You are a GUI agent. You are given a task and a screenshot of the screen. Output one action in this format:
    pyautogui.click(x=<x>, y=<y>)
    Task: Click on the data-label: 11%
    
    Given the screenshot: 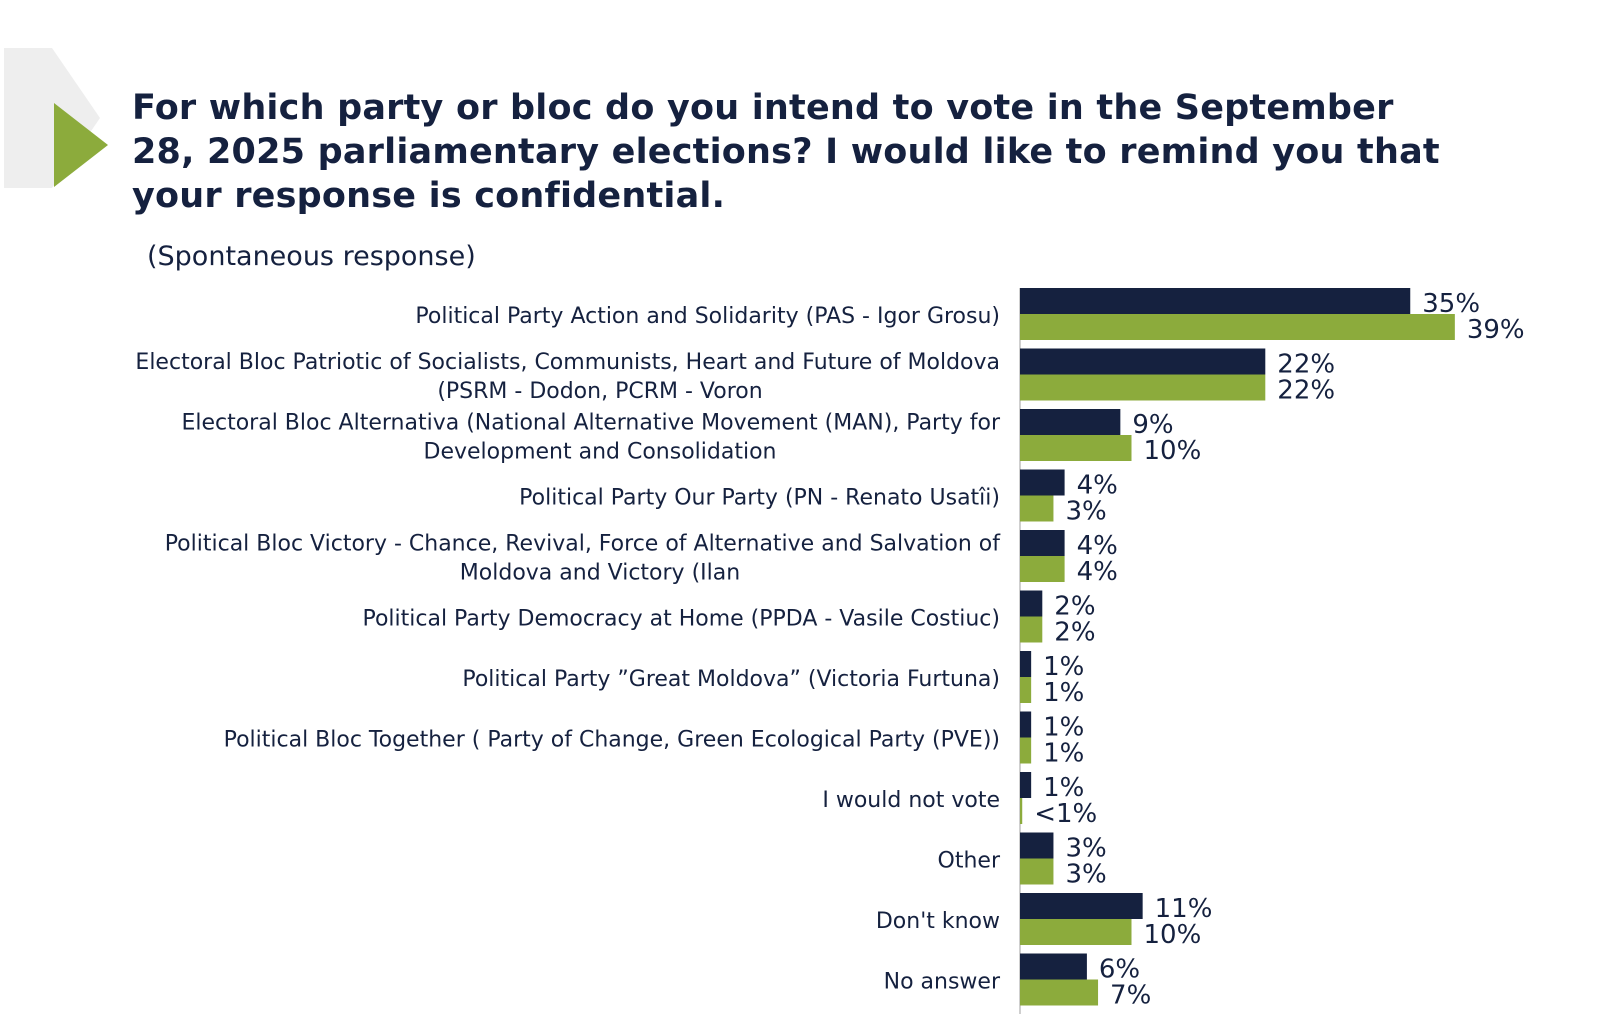 What is the action you would take?
    pyautogui.click(x=1184, y=909)
    